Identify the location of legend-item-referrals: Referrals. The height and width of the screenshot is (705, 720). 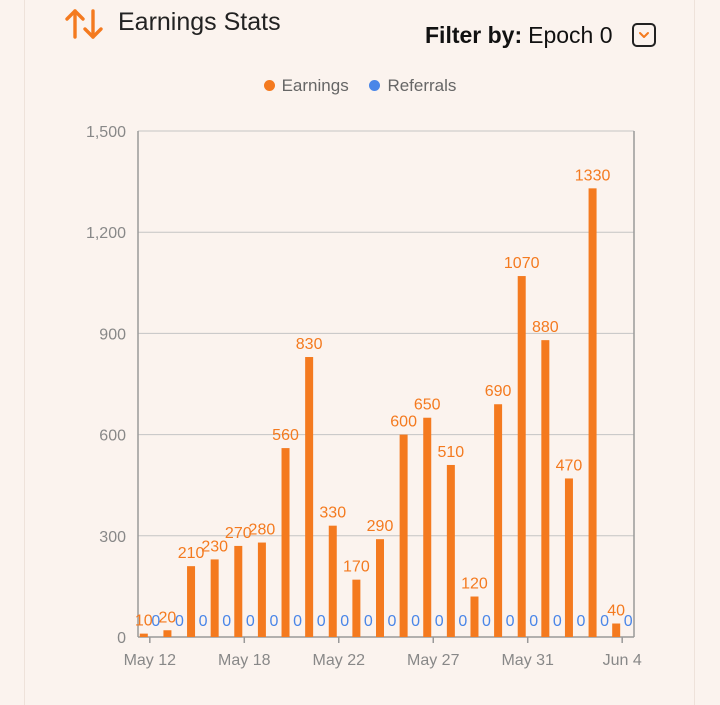
(412, 86).